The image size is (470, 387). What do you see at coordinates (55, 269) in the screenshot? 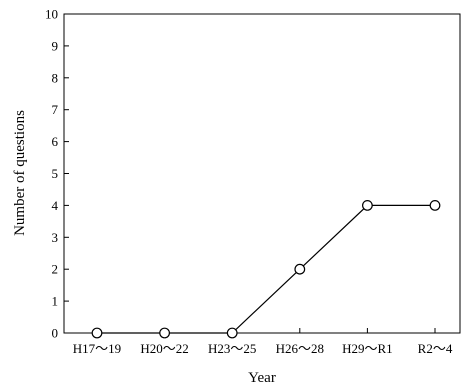
I see `y-tick-label: 2` at bounding box center [55, 269].